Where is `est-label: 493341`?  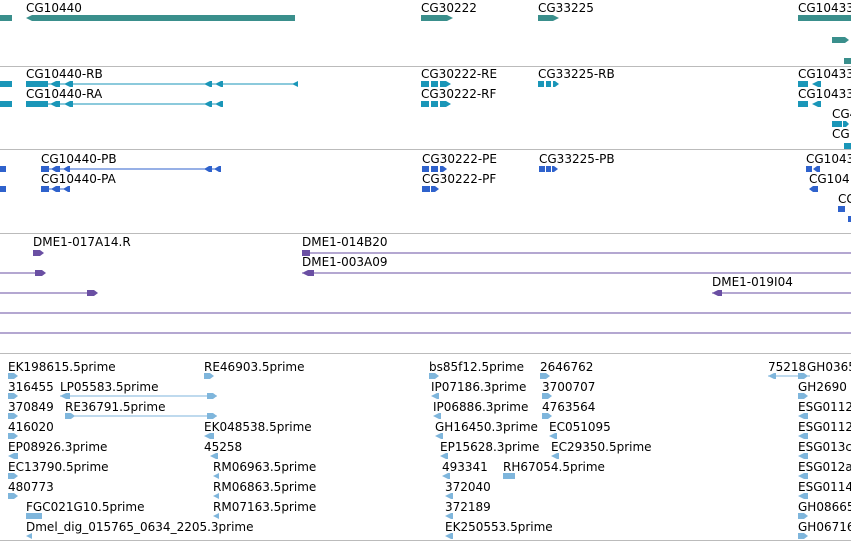 est-label: 493341 is located at coordinates (465, 467).